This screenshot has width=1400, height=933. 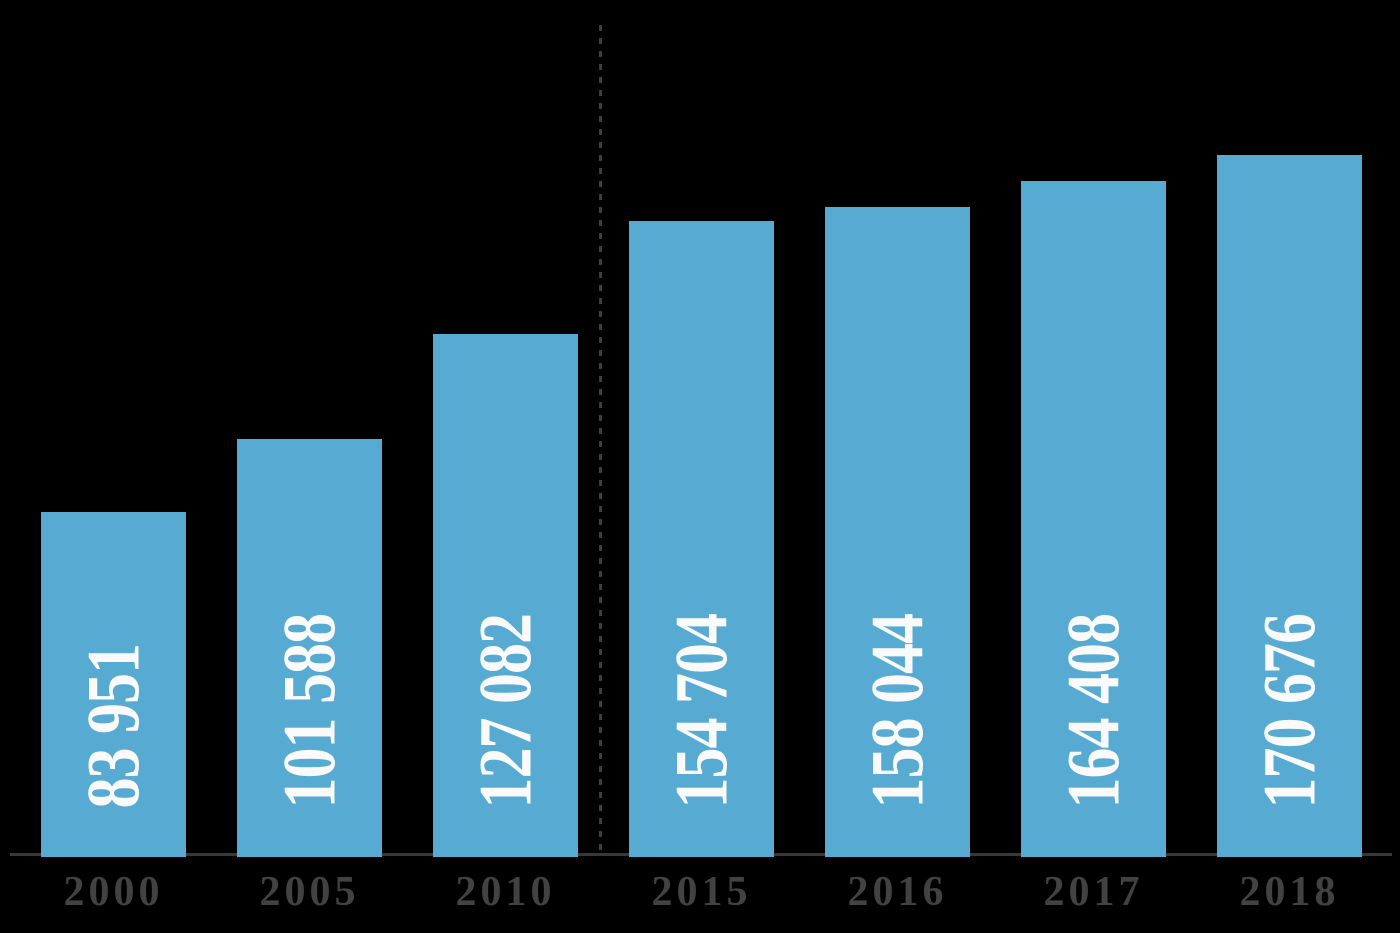 What do you see at coordinates (701, 711) in the screenshot?
I see `bar-value-label: 154 704` at bounding box center [701, 711].